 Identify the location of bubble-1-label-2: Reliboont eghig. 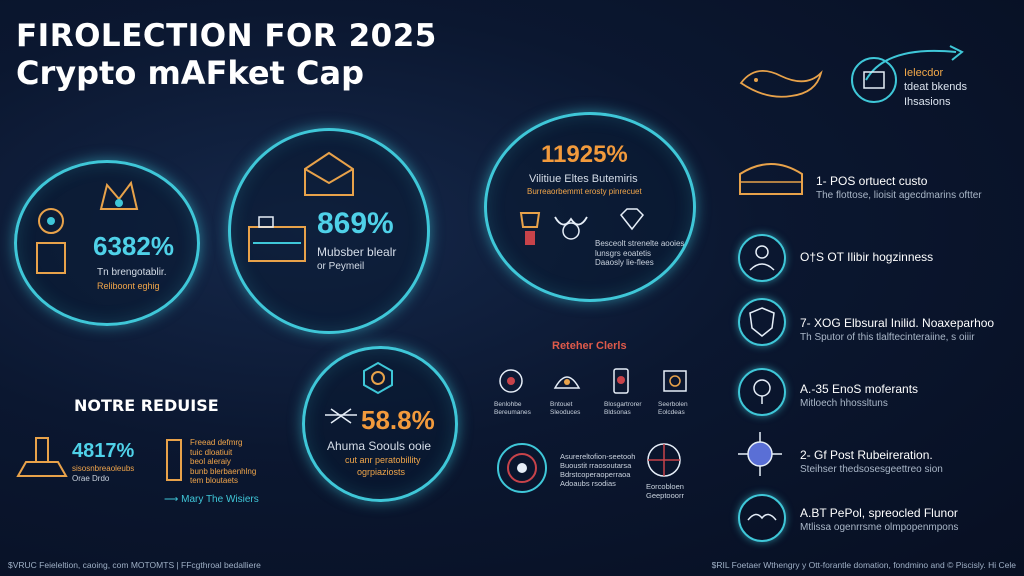
(128, 286).